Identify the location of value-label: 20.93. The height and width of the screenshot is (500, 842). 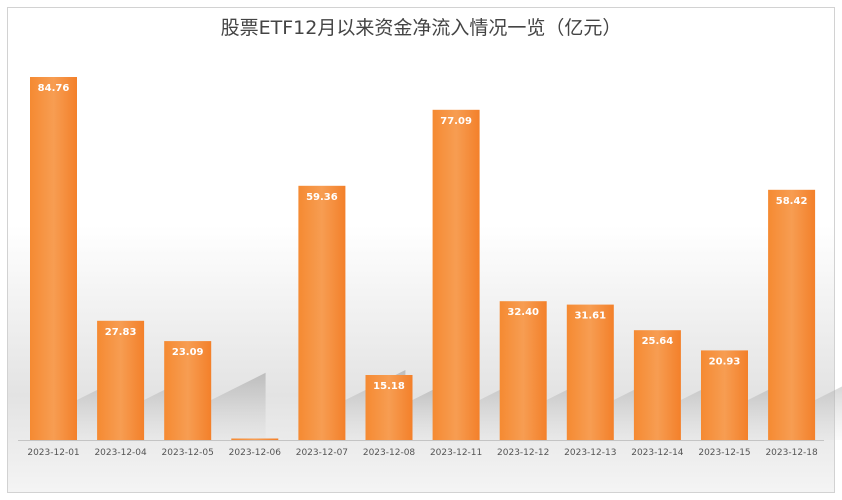
(725, 361).